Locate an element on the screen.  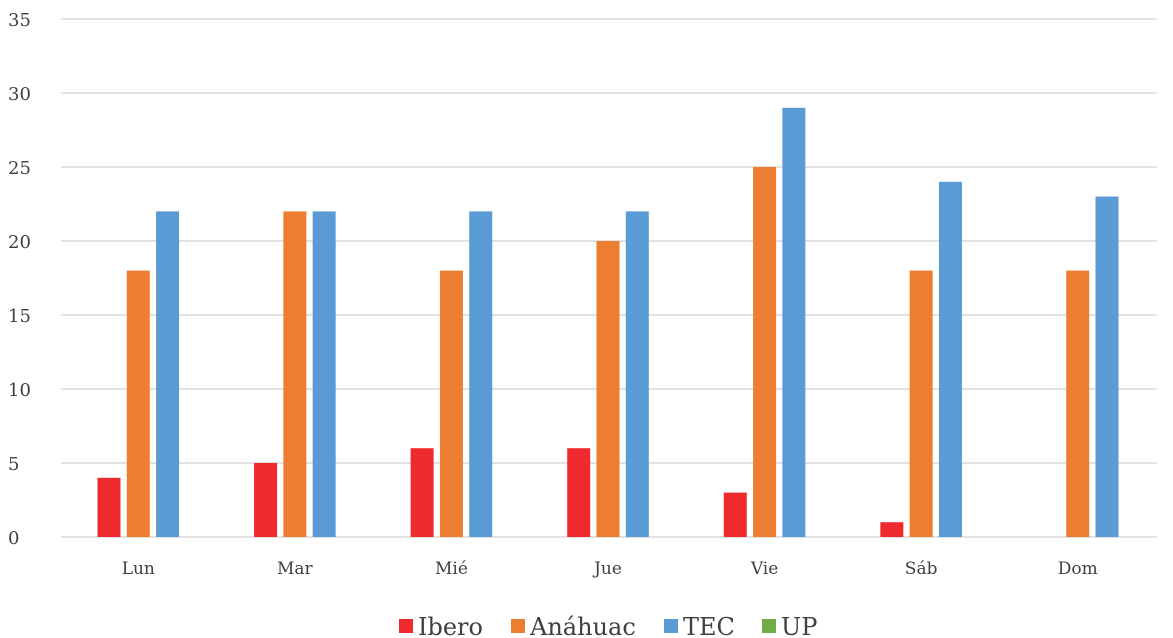
bar-anáhuac-mar is located at coordinates (295, 374).